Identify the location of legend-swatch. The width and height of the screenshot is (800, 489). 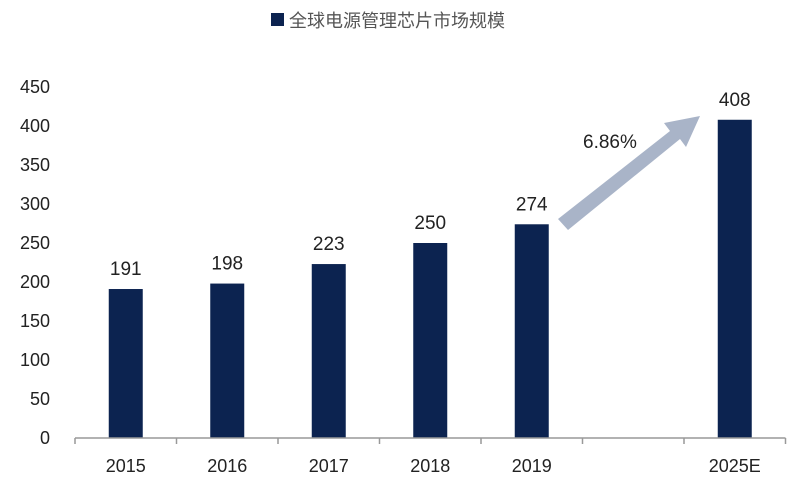
(277, 19).